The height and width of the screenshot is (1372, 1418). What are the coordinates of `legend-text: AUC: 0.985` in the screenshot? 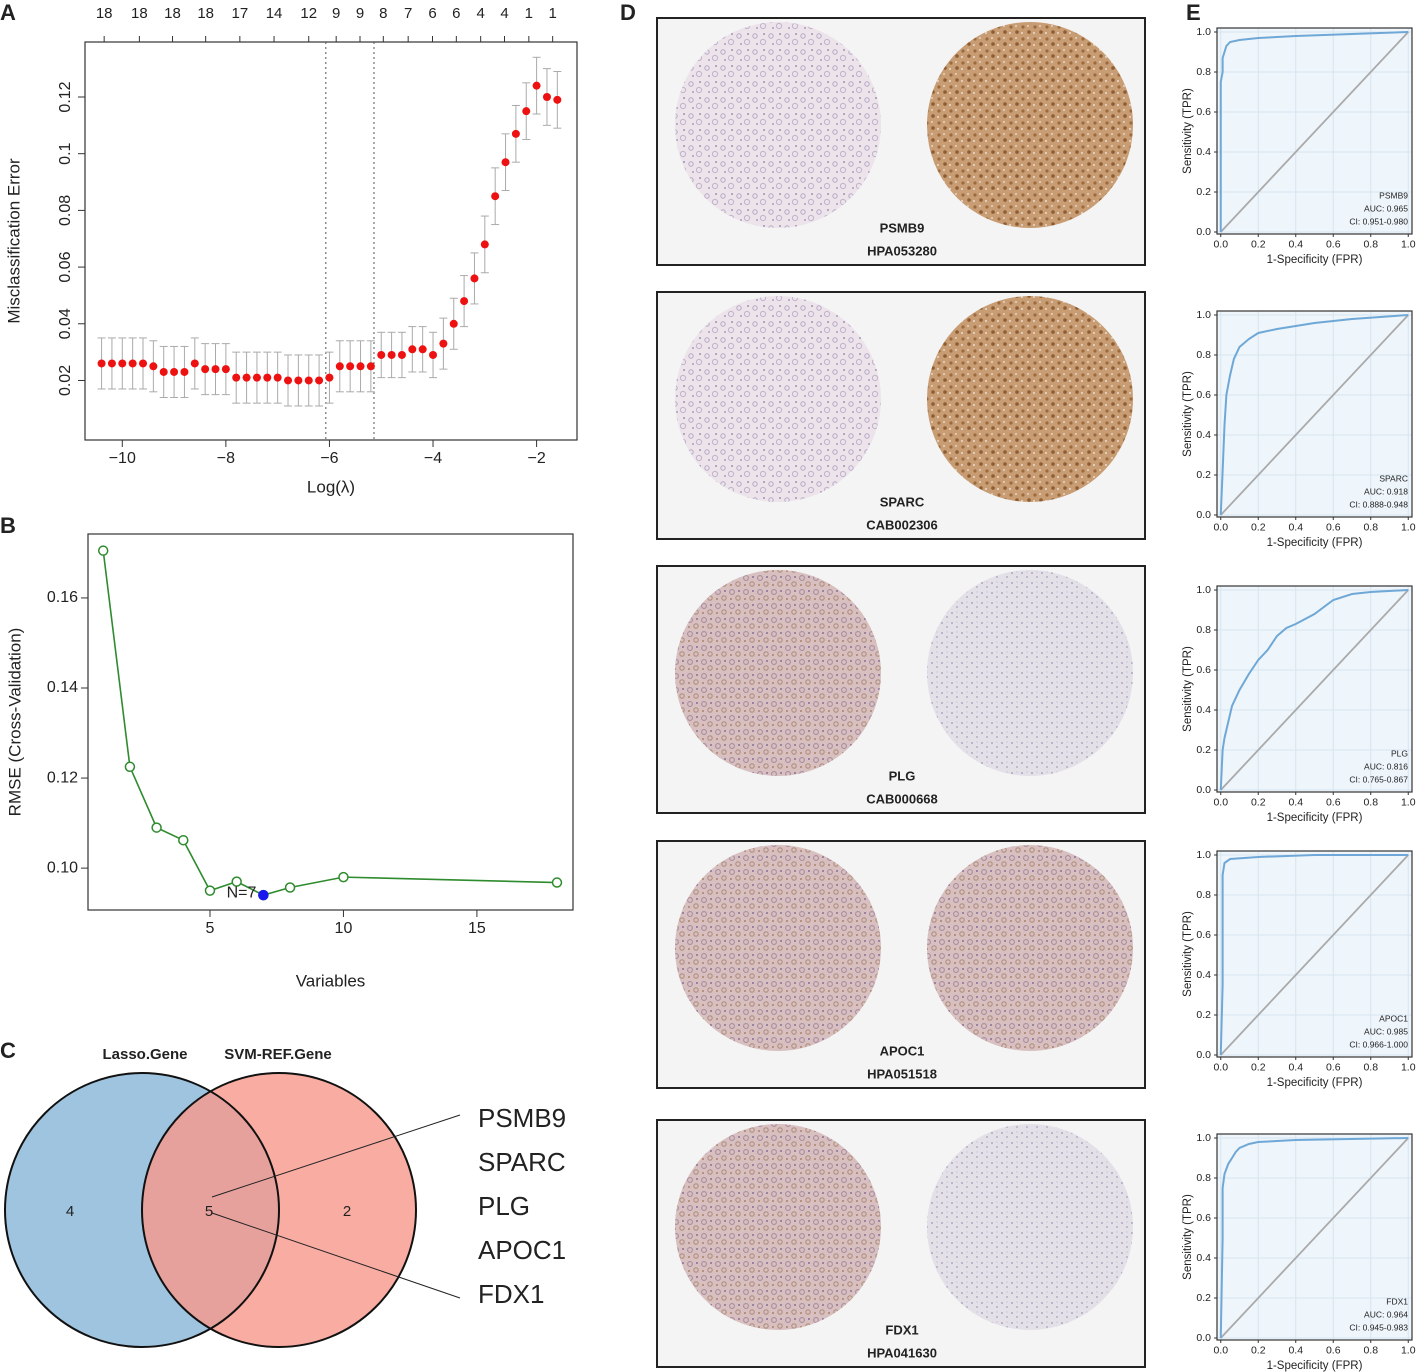 It's located at (1386, 1031).